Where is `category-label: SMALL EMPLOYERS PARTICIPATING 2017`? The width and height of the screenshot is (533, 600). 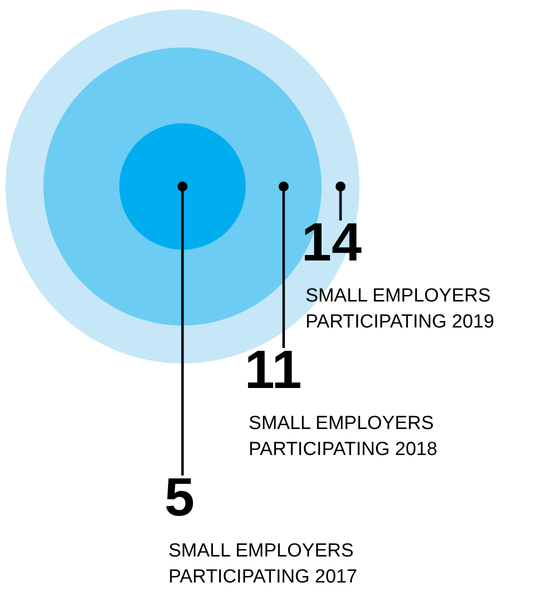 category-label: SMALL EMPLOYERS PARTICIPATING 2017 is located at coordinates (263, 564).